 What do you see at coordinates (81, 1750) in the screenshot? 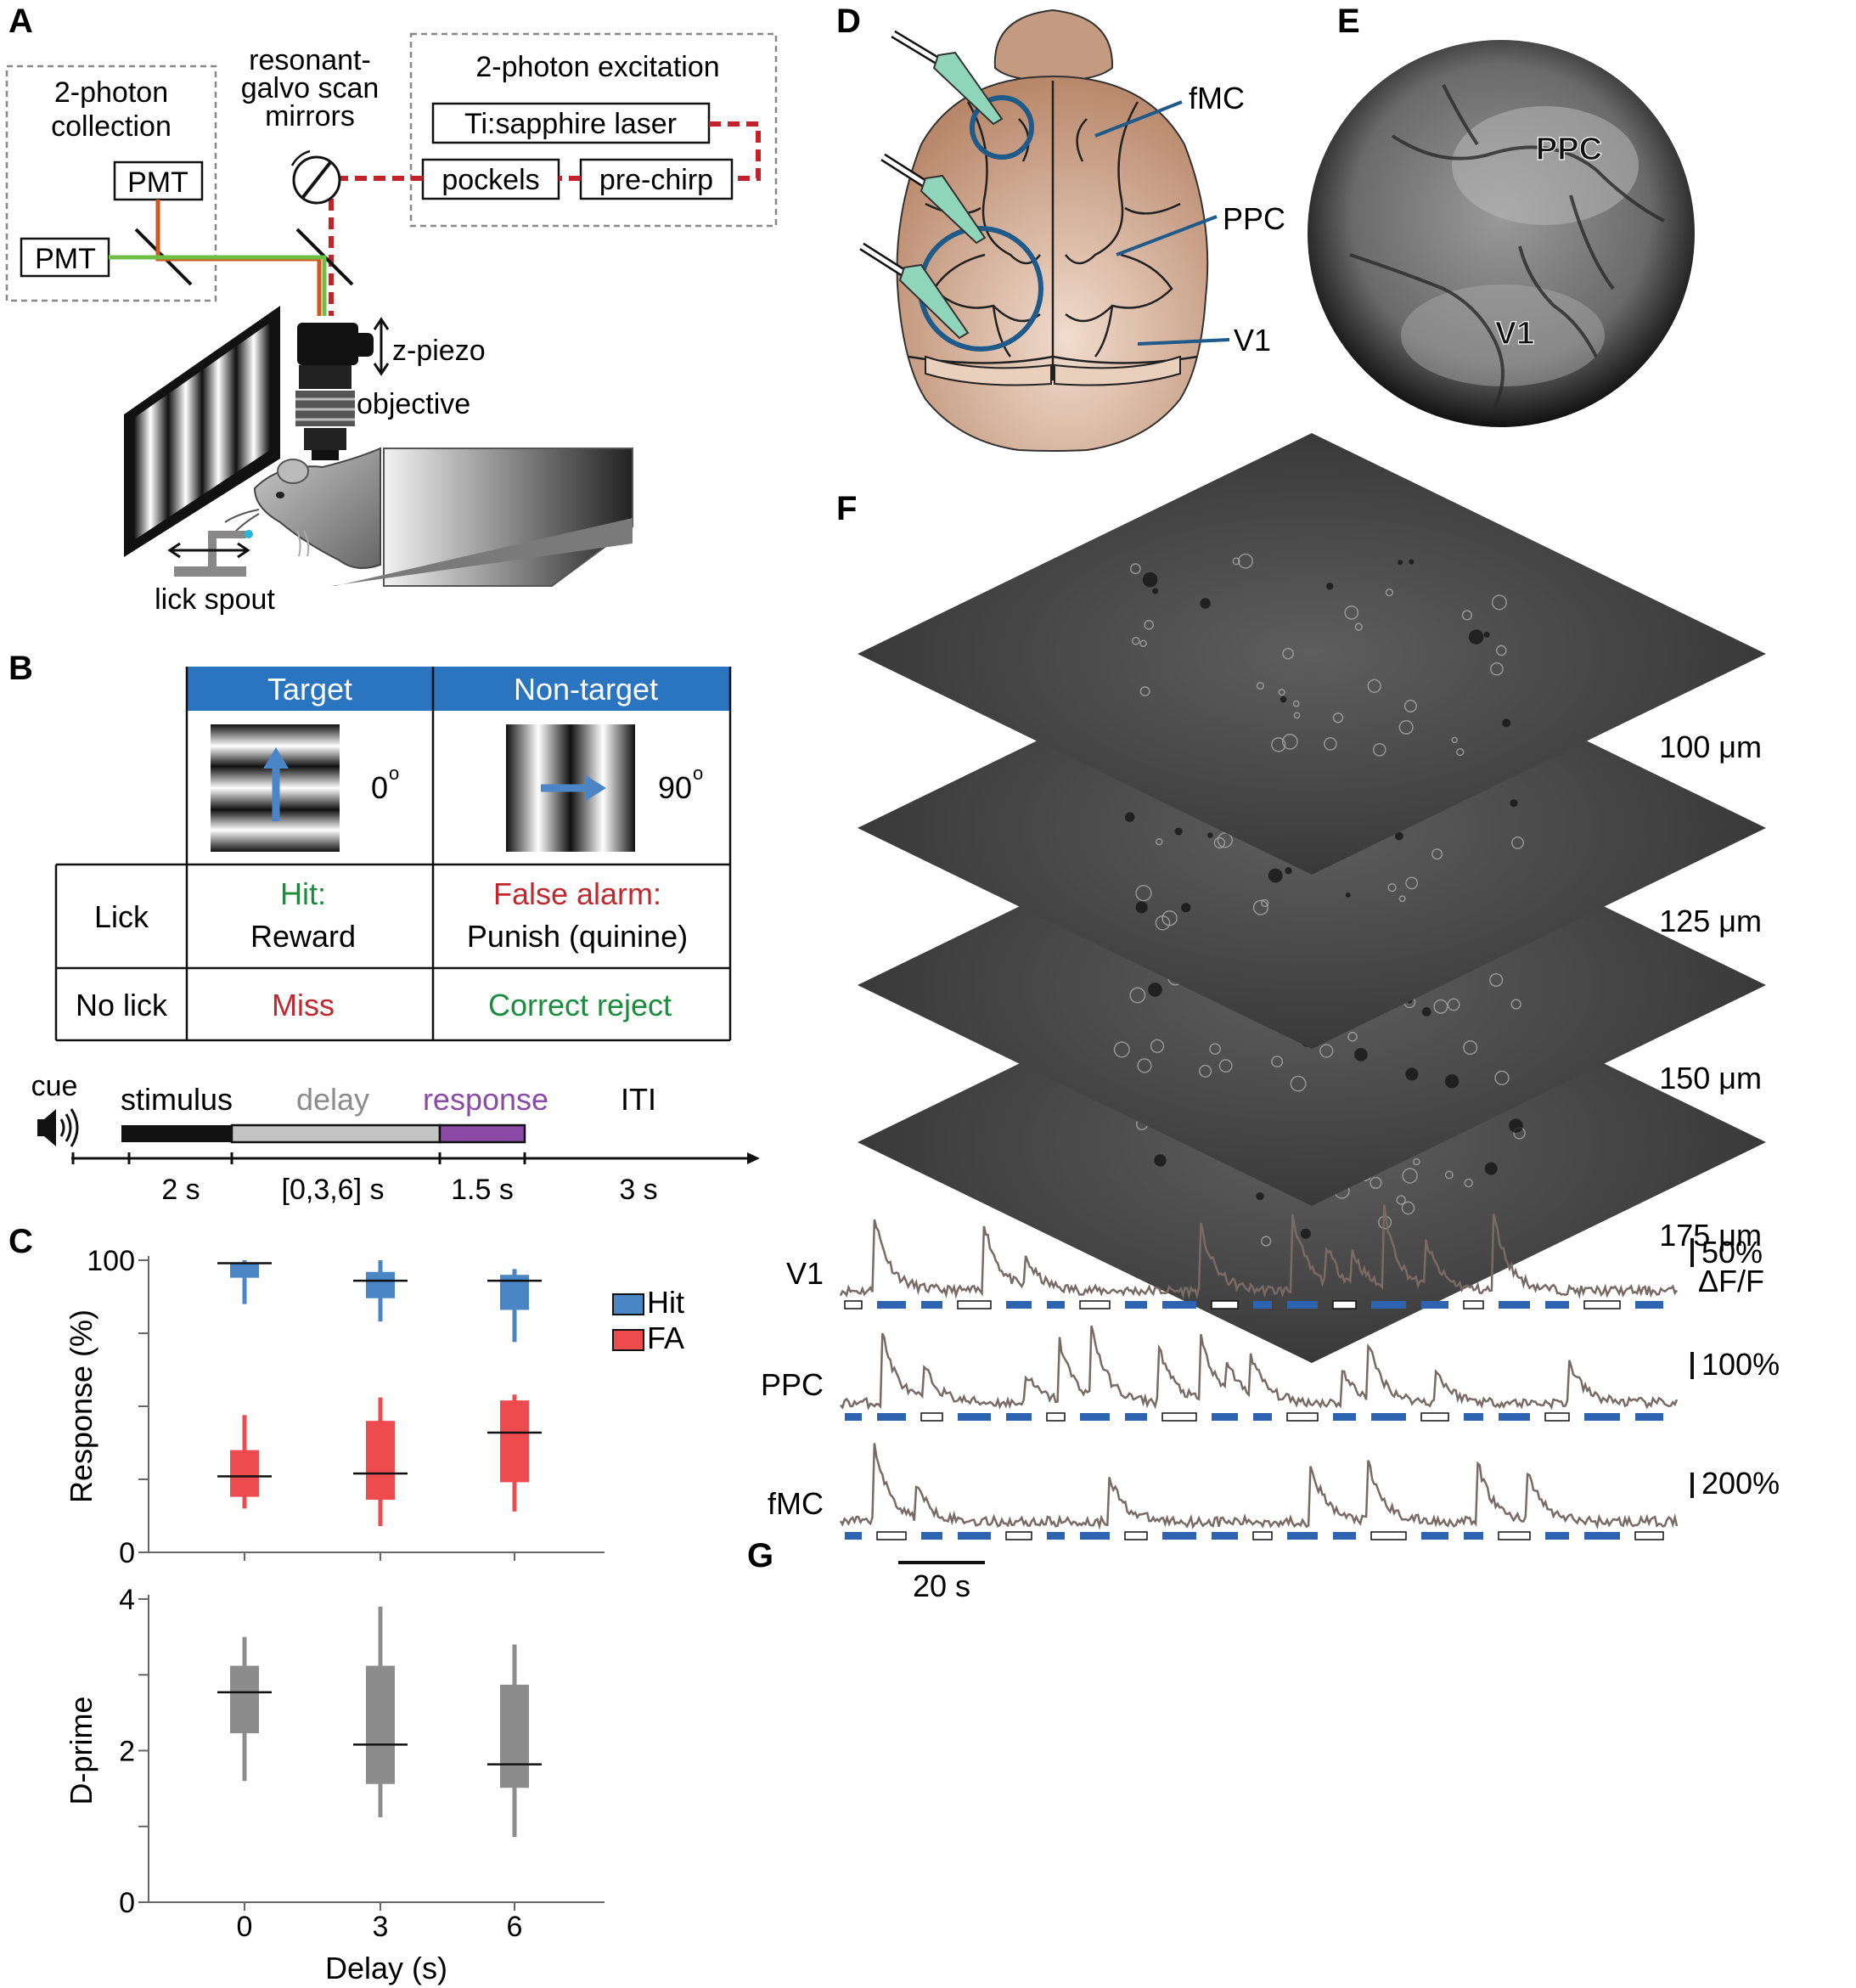
I see `y-axis-label: D-prime` at bounding box center [81, 1750].